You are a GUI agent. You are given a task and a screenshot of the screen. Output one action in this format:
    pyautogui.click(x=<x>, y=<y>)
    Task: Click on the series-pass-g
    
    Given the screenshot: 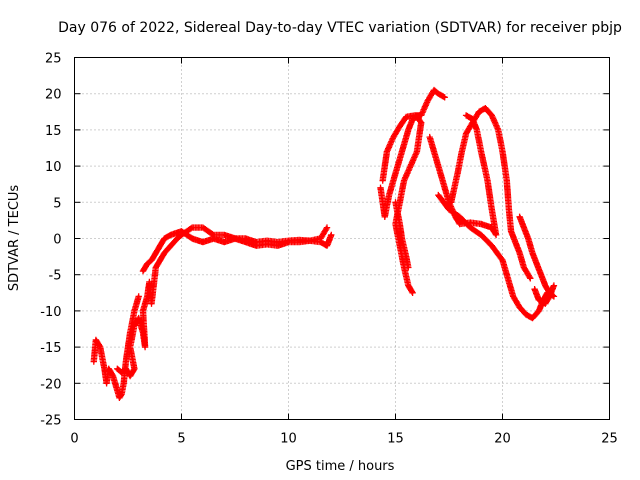 What is the action you would take?
    pyautogui.click(x=463, y=175)
    